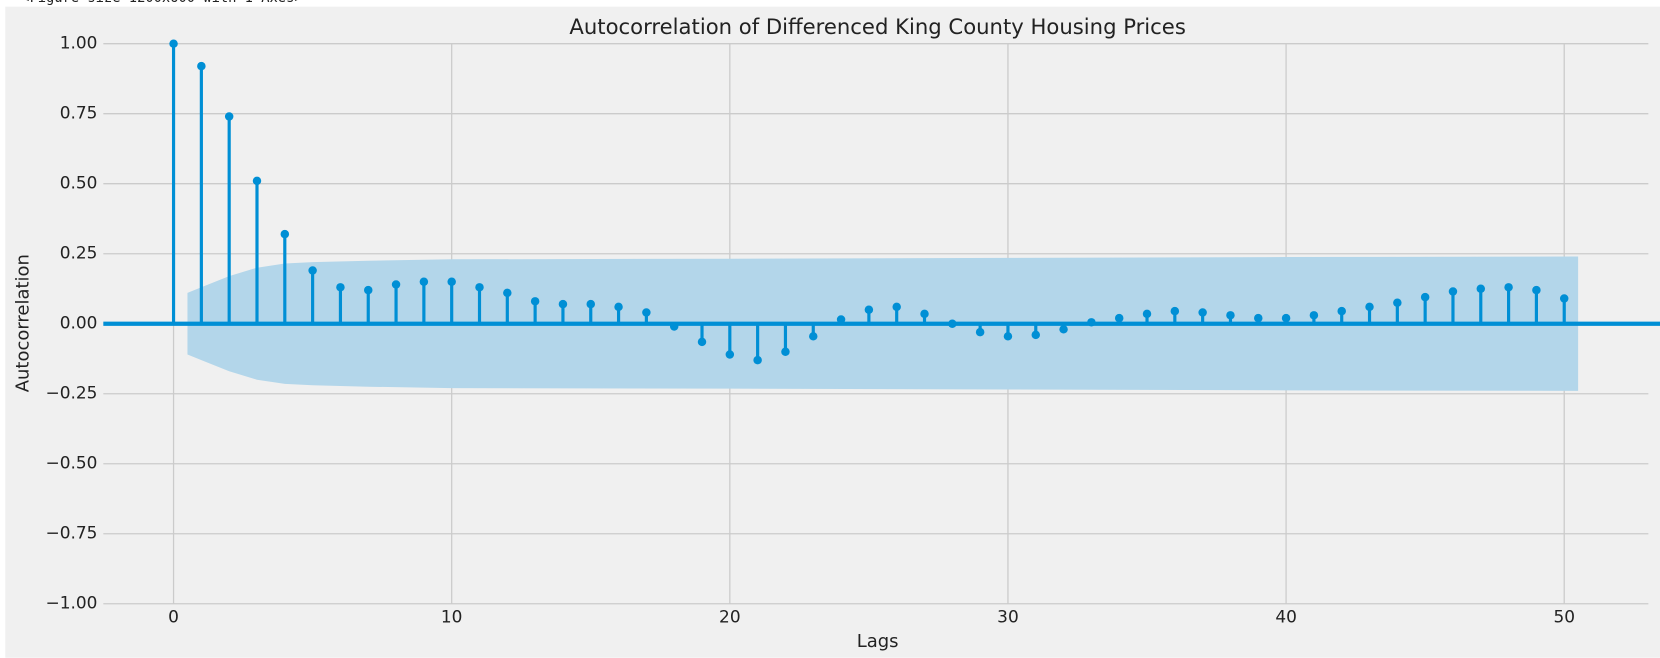 The height and width of the screenshot is (658, 1660). What do you see at coordinates (22, 323) in the screenshot?
I see `y-axis-label: Autocorrelation` at bounding box center [22, 323].